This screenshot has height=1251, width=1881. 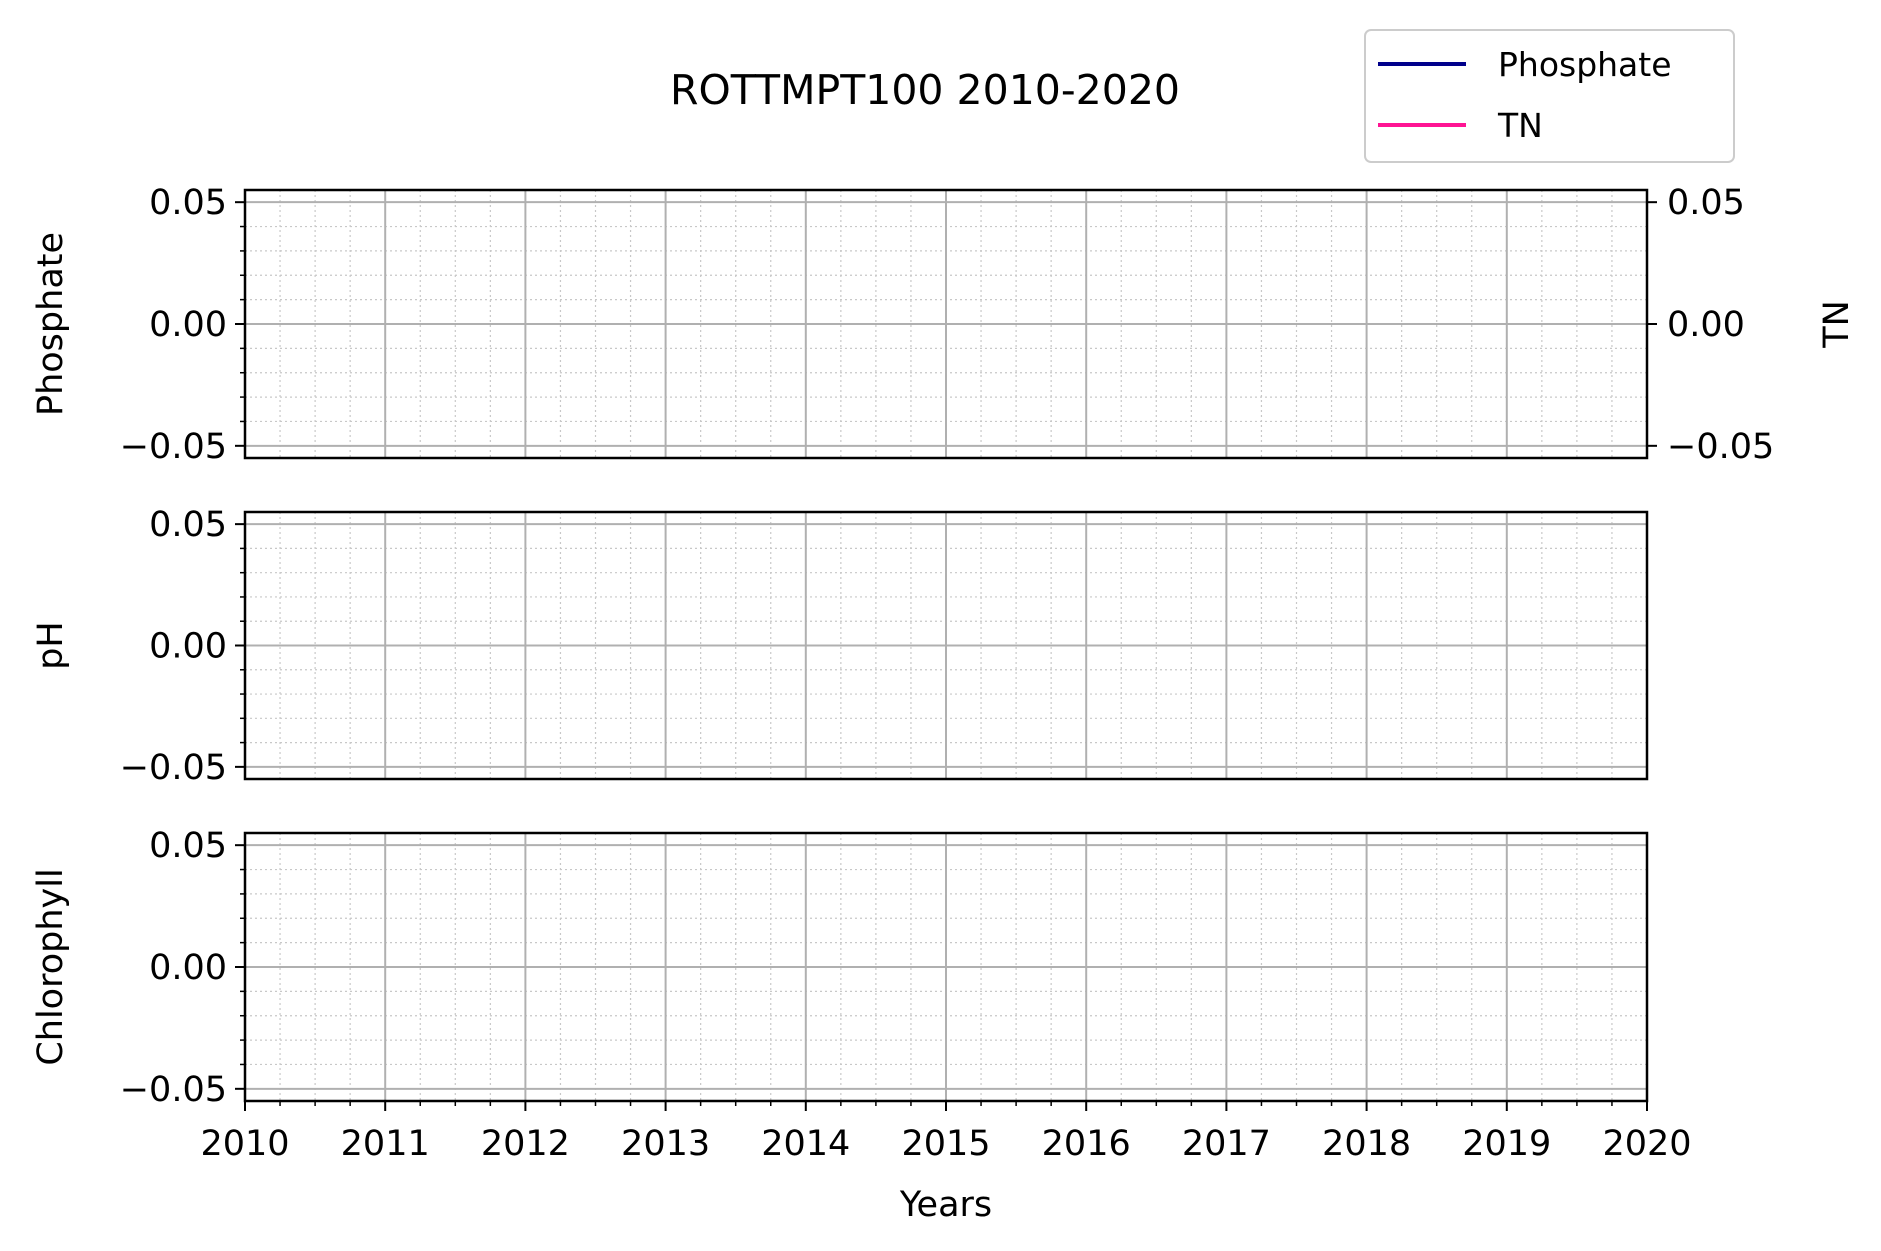 What do you see at coordinates (1706, 325) in the screenshot?
I see `y2-tick-label: 0.00` at bounding box center [1706, 325].